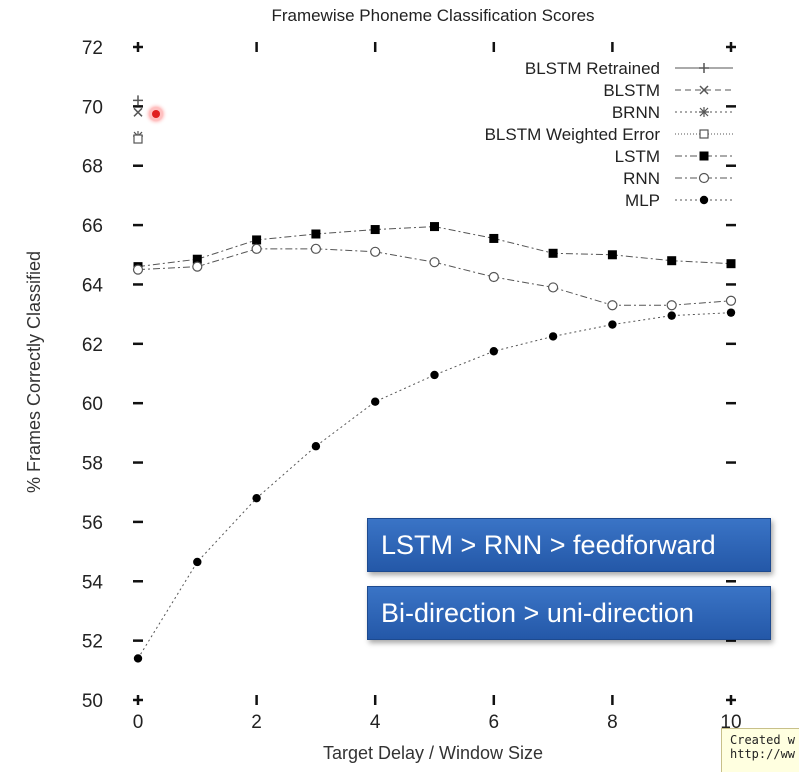  Describe the element at coordinates (730, 722) in the screenshot. I see `x-tick-label: 10` at that location.